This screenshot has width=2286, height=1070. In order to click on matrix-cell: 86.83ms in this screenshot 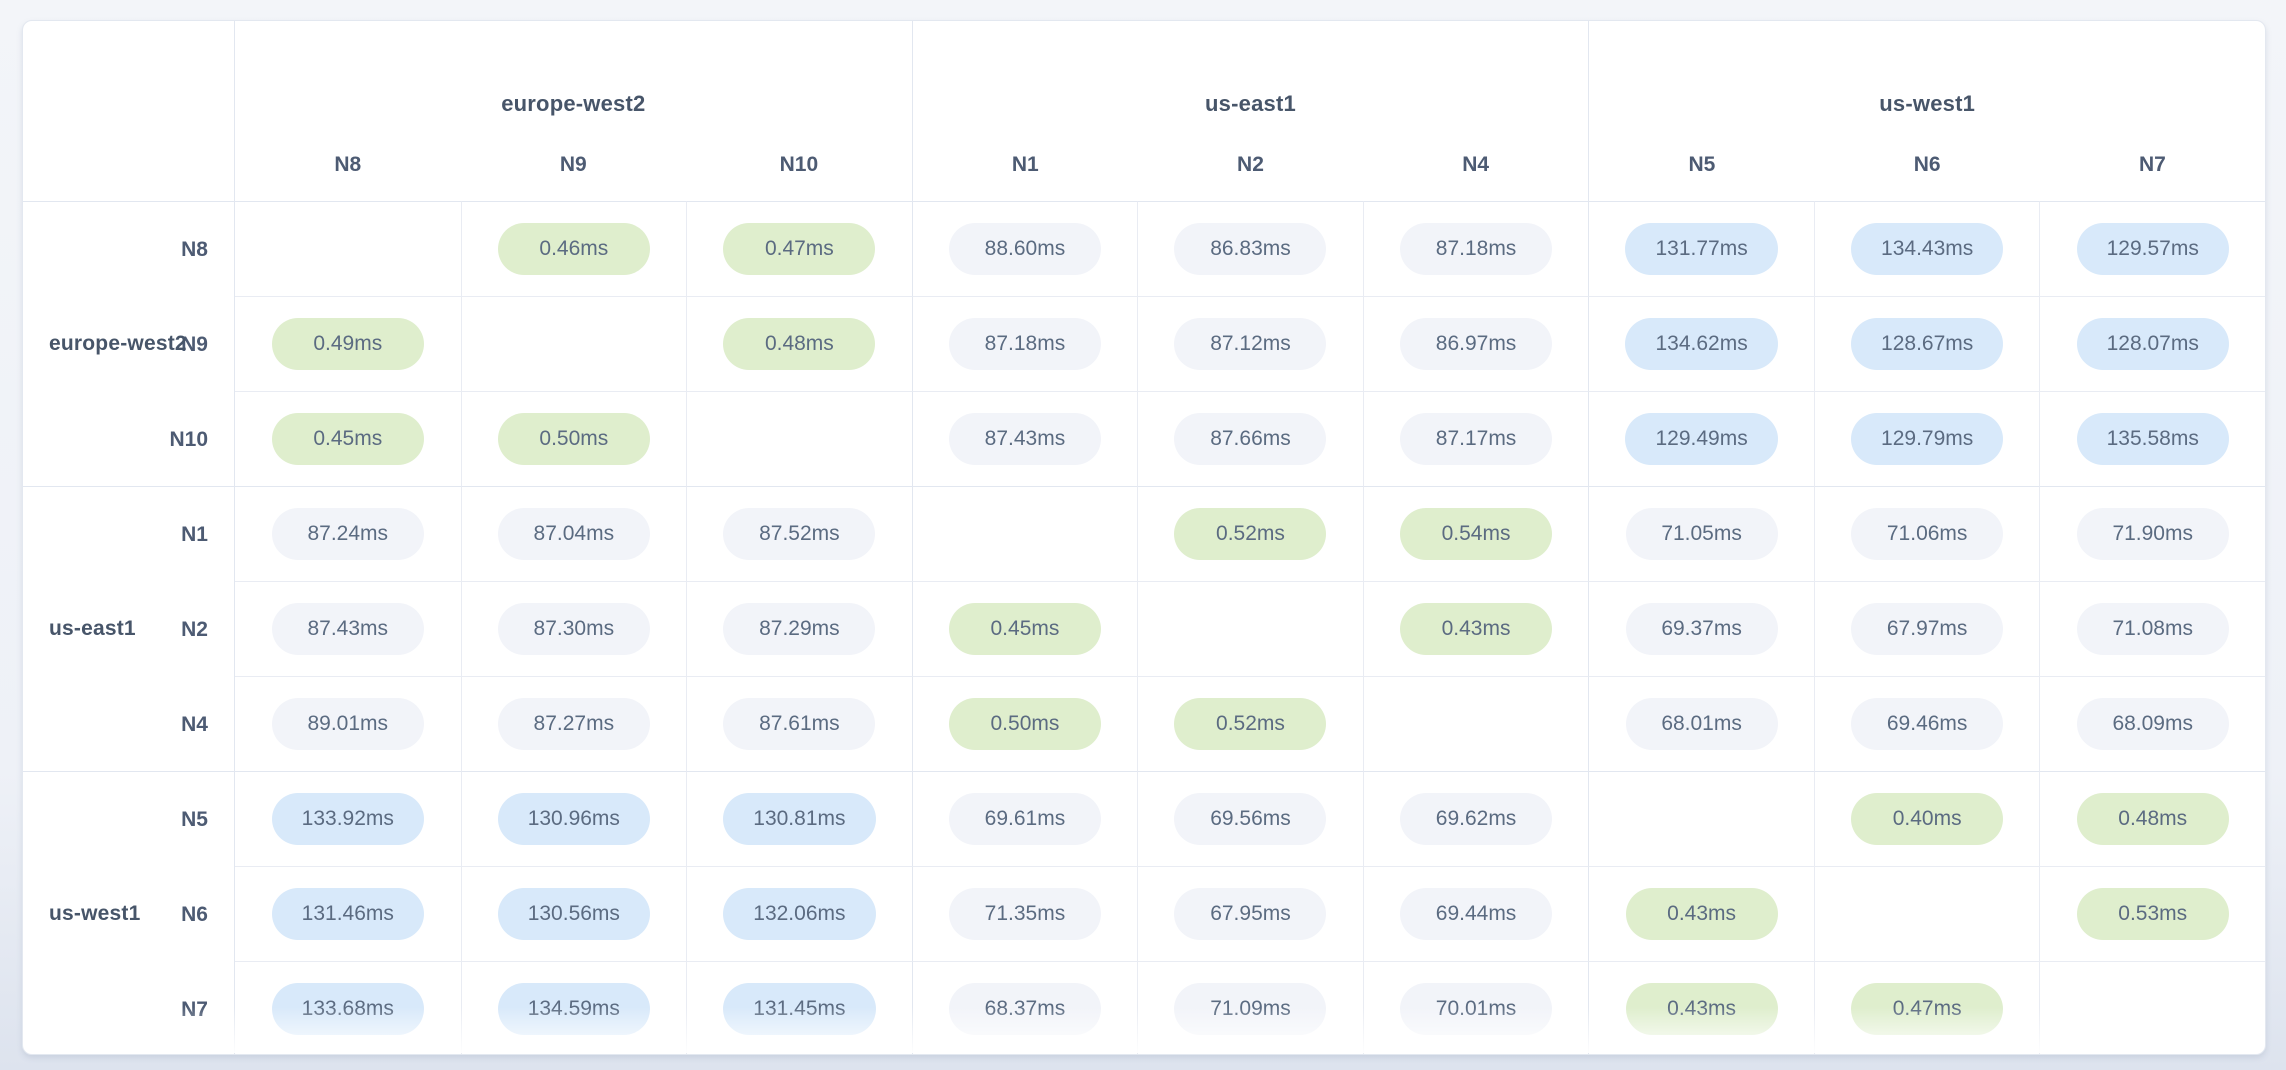, I will do `click(1250, 248)`.